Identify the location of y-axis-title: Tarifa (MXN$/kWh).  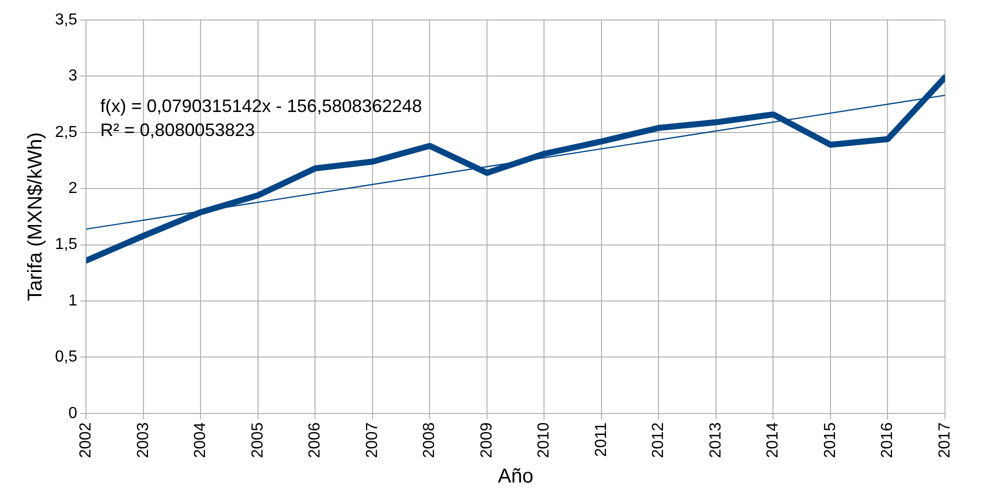
(35, 217).